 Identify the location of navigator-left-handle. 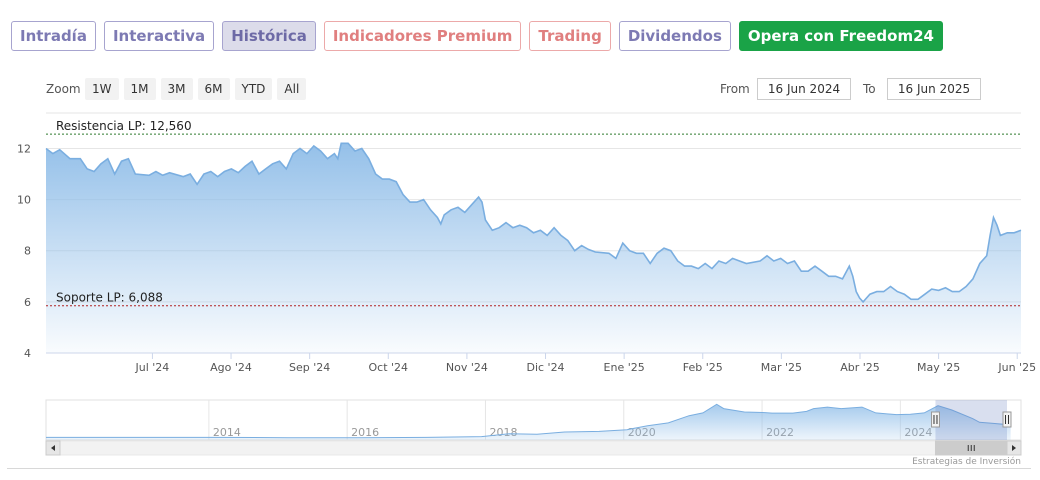
(935, 419).